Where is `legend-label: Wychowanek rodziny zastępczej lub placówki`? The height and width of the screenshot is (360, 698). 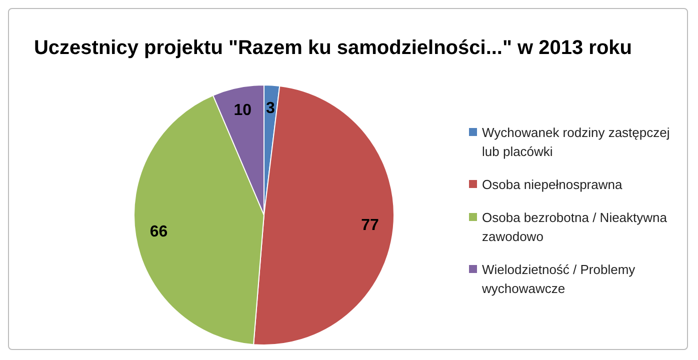 legend-label: Wychowanek rodziny zastępczej lub placówki is located at coordinates (576, 142).